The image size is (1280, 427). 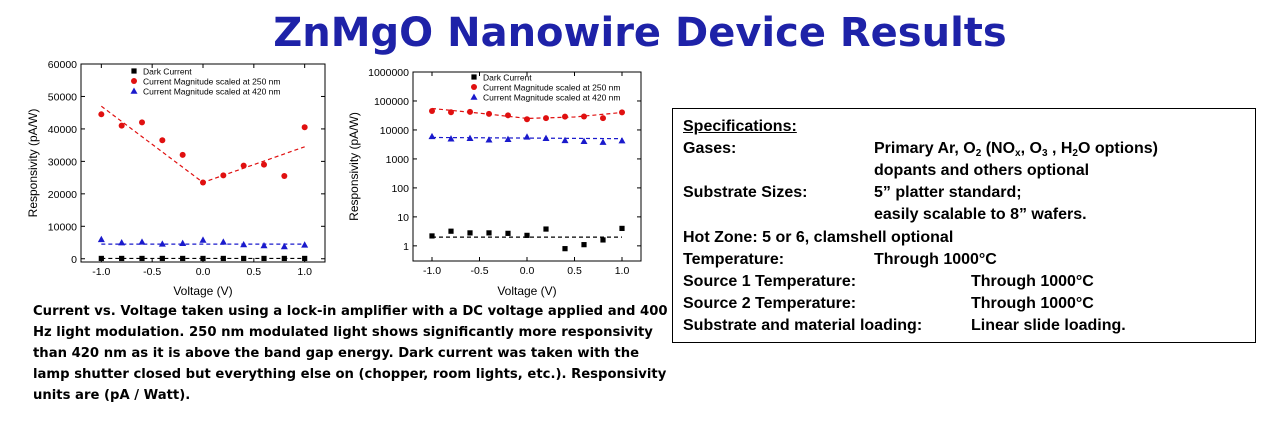 I want to click on x-tick-label: -1.0, so click(x=432, y=271).